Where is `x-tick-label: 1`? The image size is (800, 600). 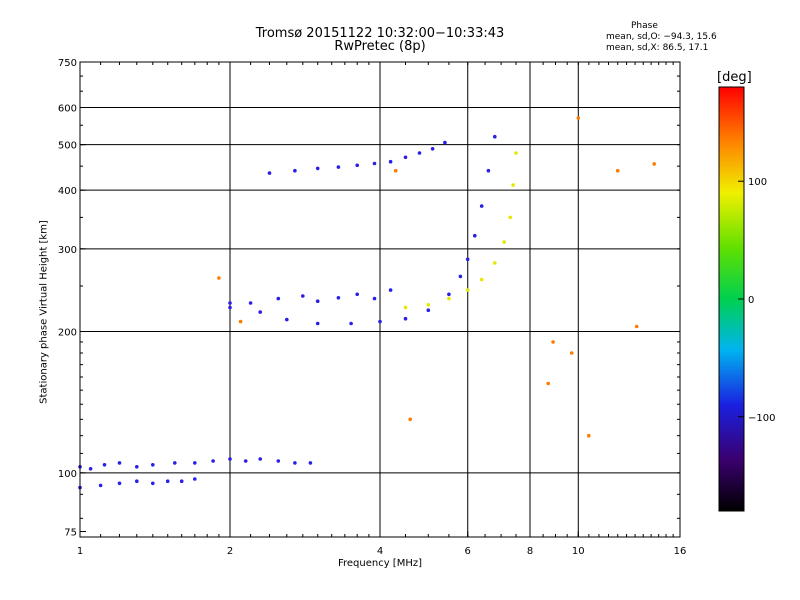
x-tick-label: 1 is located at coordinates (80, 551).